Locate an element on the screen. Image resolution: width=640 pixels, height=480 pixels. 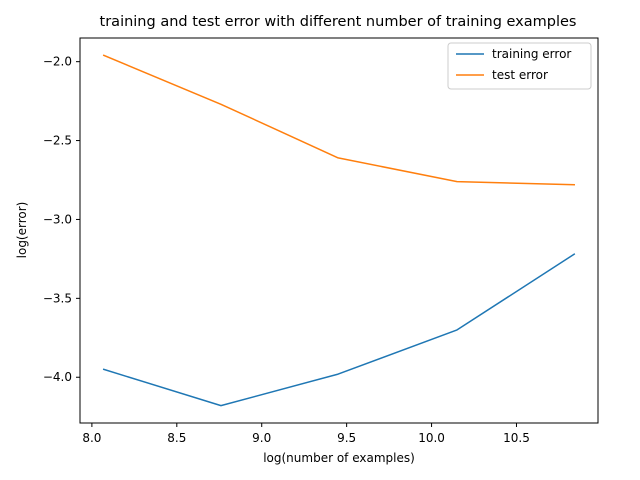
x-tick-label: 9.0 is located at coordinates (261, 438).